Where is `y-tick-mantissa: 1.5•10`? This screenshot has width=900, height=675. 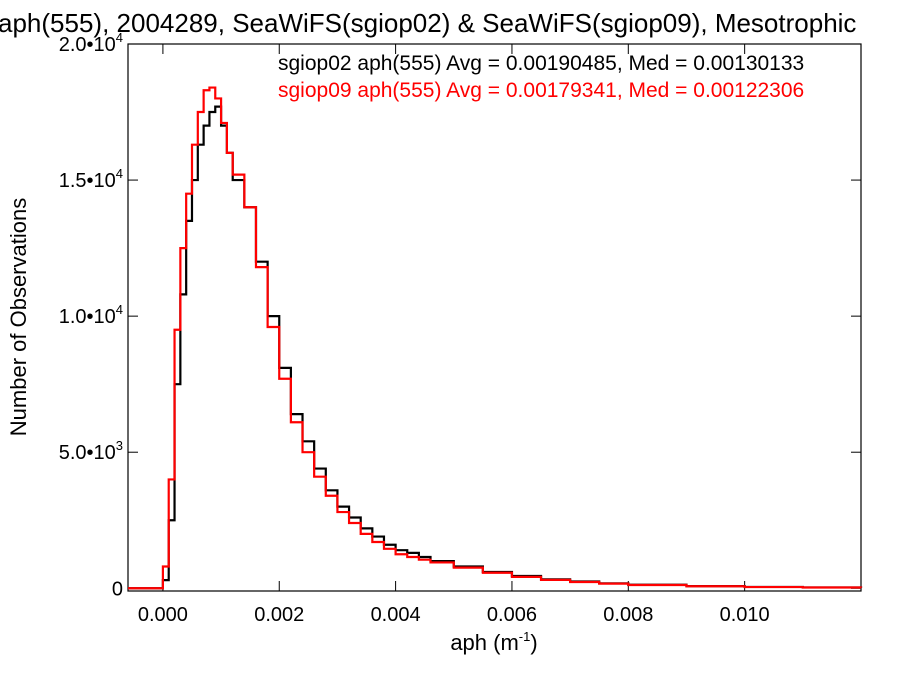
y-tick-mantissa: 1.5•10 is located at coordinates (87, 181).